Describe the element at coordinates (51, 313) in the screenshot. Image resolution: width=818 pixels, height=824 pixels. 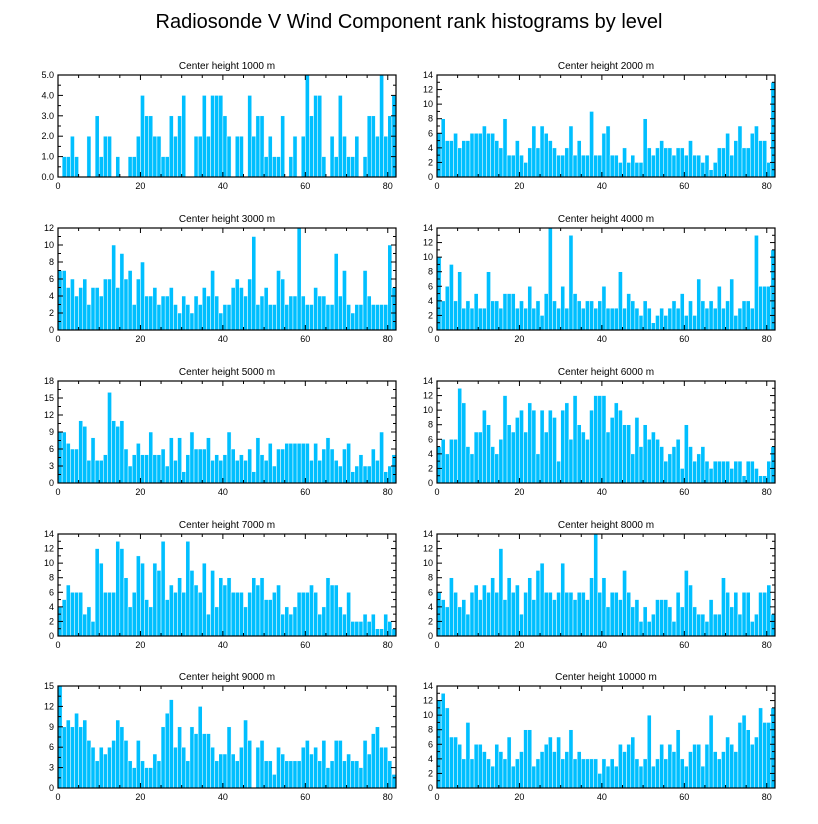
I see `y-tick-label: 2` at that location.